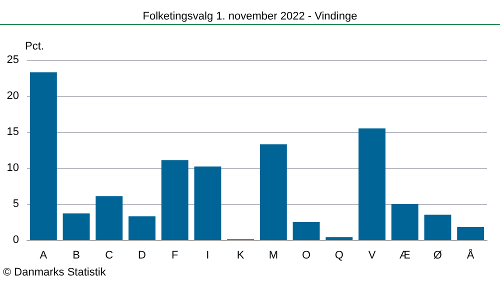  I want to click on x-tick-label: Æ, so click(404, 256).